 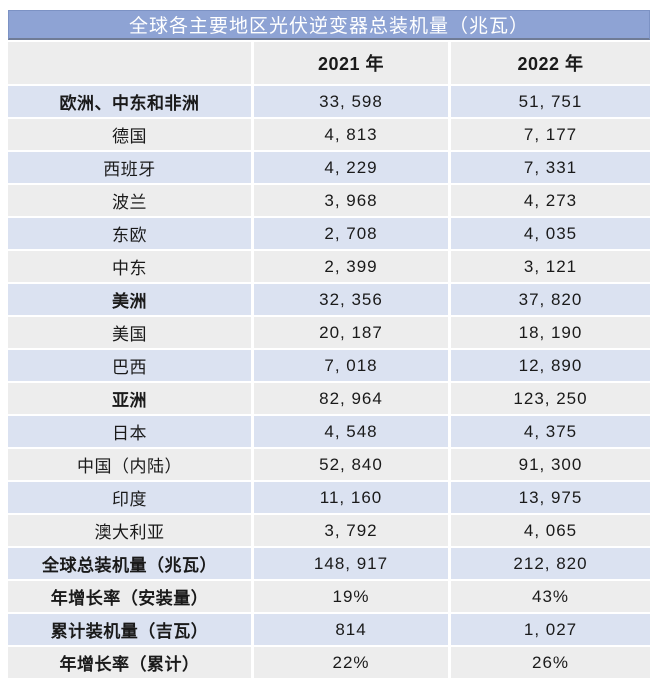 I want to click on region-label: 德国, so click(x=129, y=134).